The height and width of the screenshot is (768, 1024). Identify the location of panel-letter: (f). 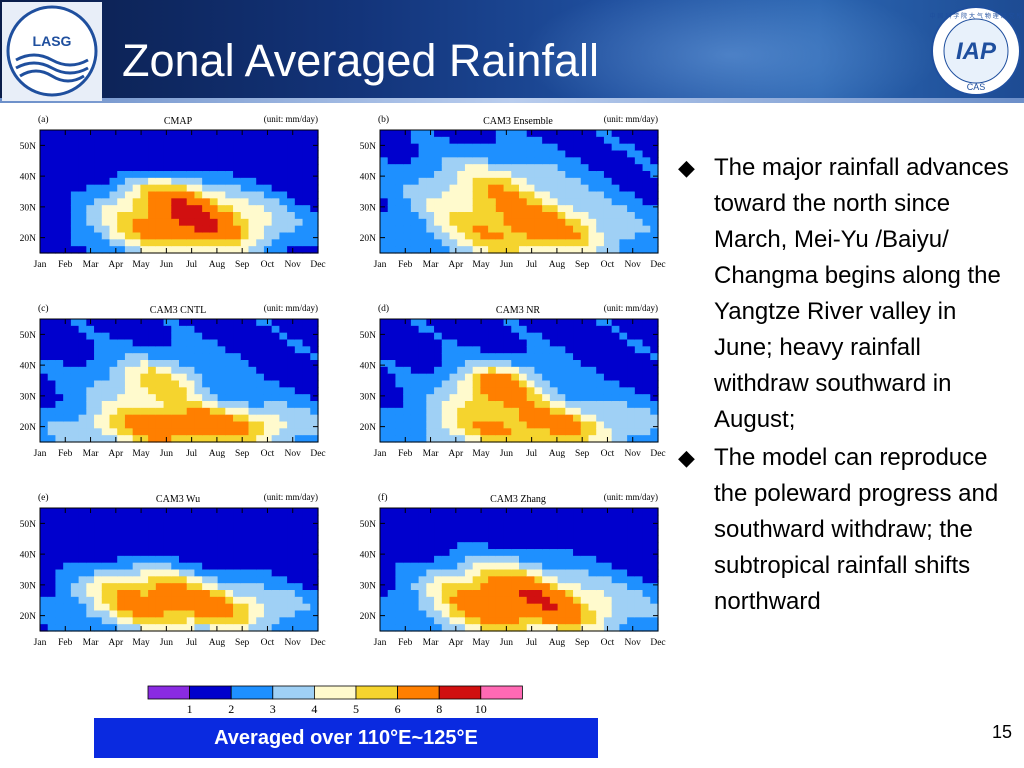
(383, 497).